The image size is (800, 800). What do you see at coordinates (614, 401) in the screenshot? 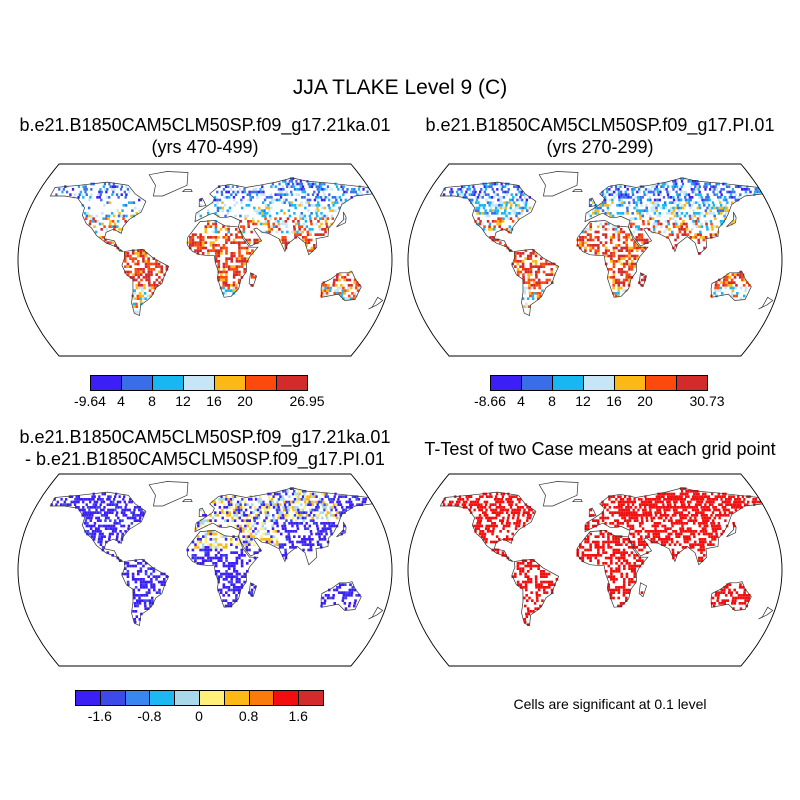
I see `colorbar-tick-label: 16` at bounding box center [614, 401].